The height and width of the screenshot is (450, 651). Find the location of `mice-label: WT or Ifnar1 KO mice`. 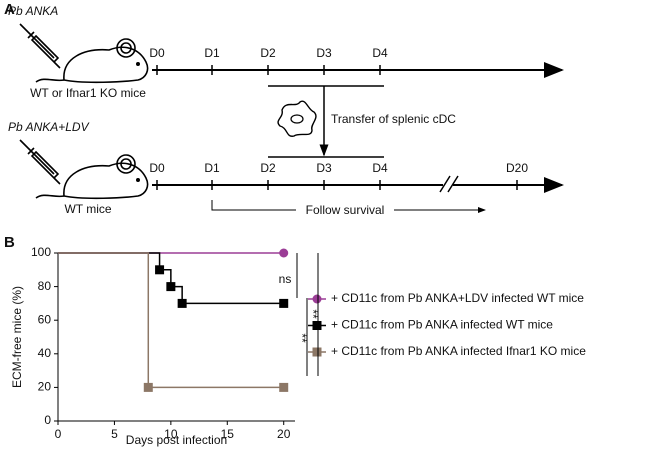

mice-label: WT or Ifnar1 KO mice is located at coordinates (88, 93).